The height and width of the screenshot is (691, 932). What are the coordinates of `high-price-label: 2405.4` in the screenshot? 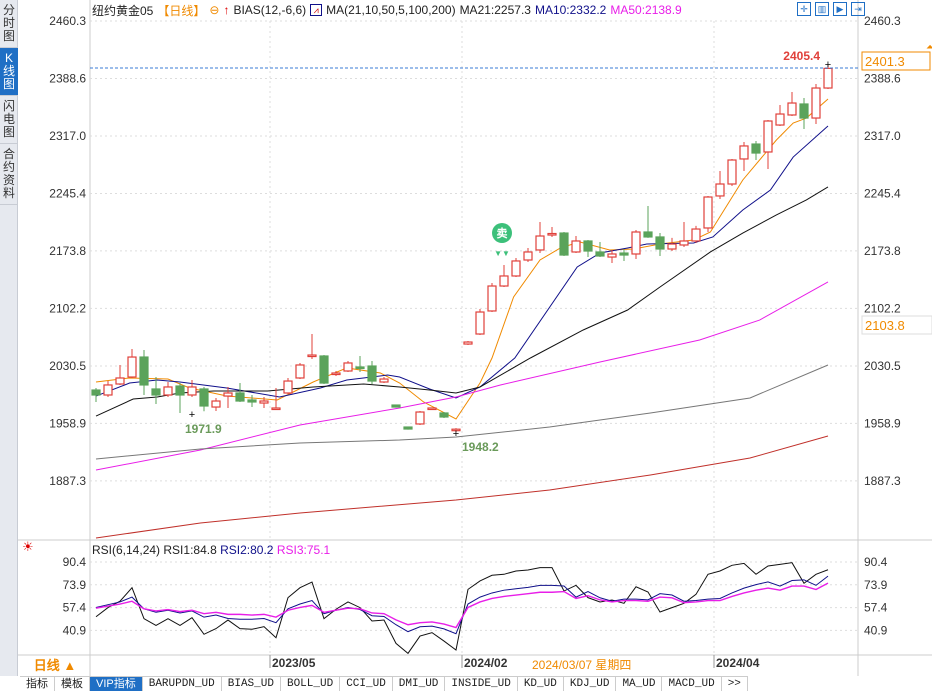 It's located at (801, 56).